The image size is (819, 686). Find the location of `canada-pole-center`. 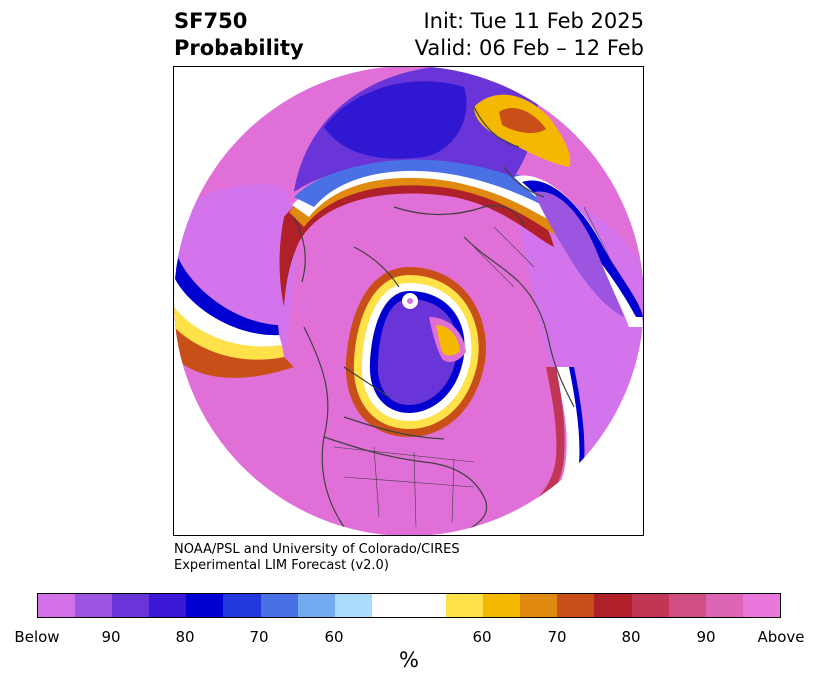

canada-pole-center is located at coordinates (410, 301).